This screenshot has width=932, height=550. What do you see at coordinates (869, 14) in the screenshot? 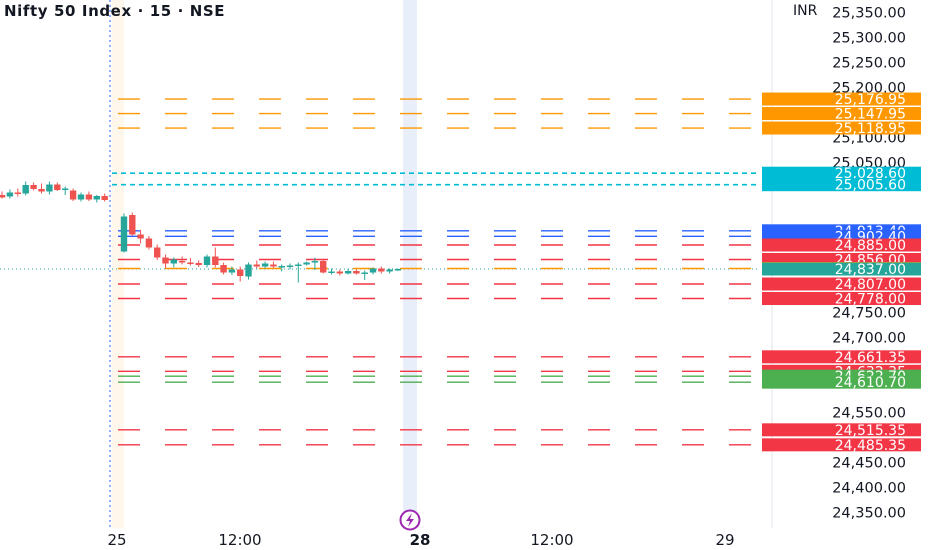
I see `price-tick-label: 25,350.00` at bounding box center [869, 14].